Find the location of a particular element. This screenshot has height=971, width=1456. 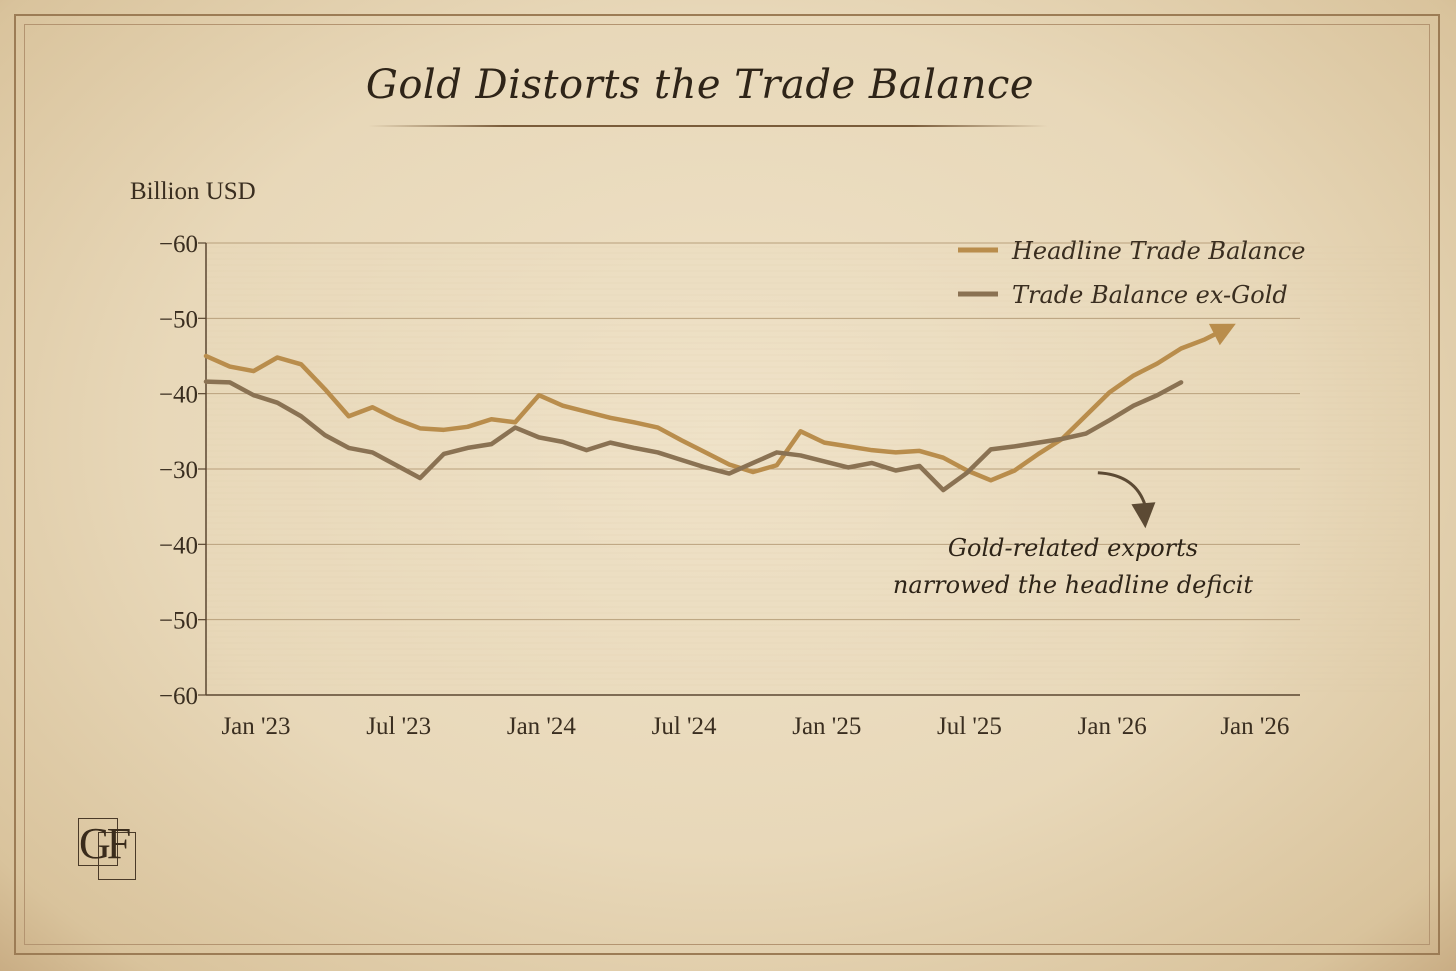

annotation-arrowhead is located at coordinates (1143, 515).